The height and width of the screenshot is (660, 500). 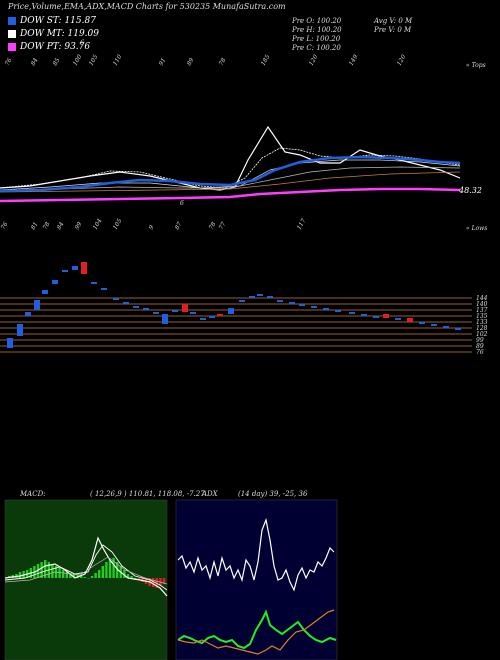 What do you see at coordinates (476, 65) in the screenshot?
I see `tops-label: « Tops` at bounding box center [476, 65].